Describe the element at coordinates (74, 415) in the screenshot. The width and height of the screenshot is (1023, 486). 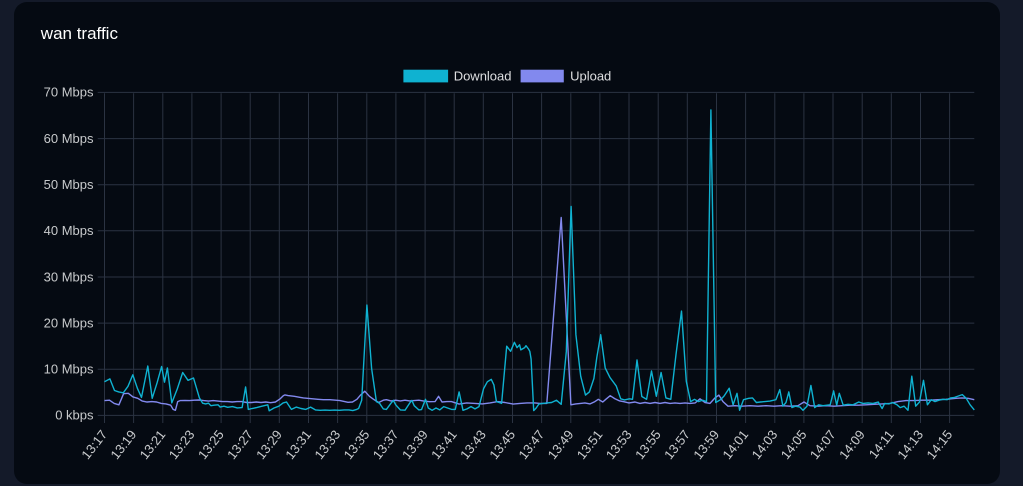
I see `svg-text: 0 kbps` at that location.